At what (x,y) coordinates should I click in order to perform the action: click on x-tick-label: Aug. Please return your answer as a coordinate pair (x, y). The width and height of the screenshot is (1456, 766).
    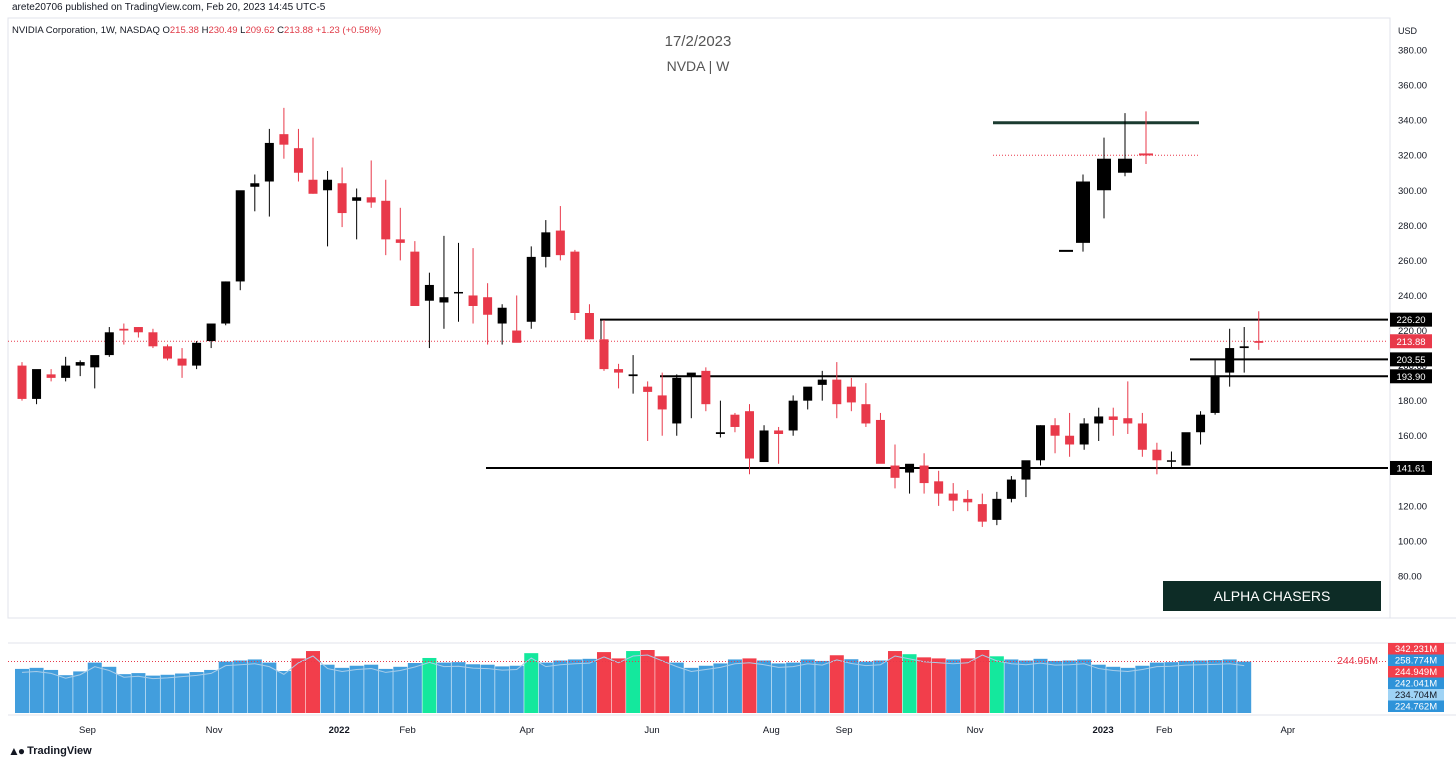
    Looking at the image, I should click on (771, 730).